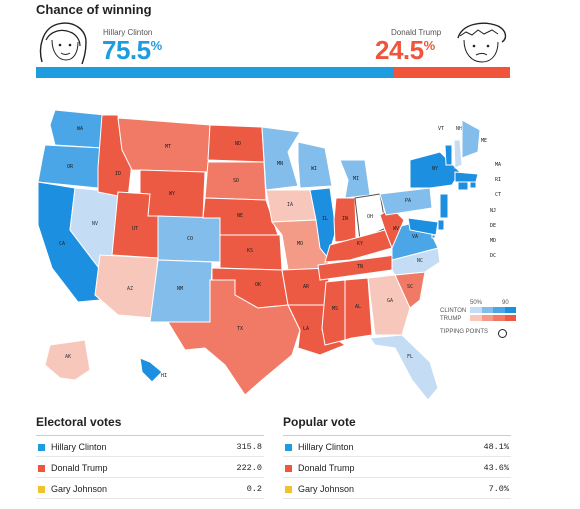 Image resolution: width=580 pixels, height=509 pixels. What do you see at coordinates (130, 289) in the screenshot?
I see `state-label-az: AZ` at bounding box center [130, 289].